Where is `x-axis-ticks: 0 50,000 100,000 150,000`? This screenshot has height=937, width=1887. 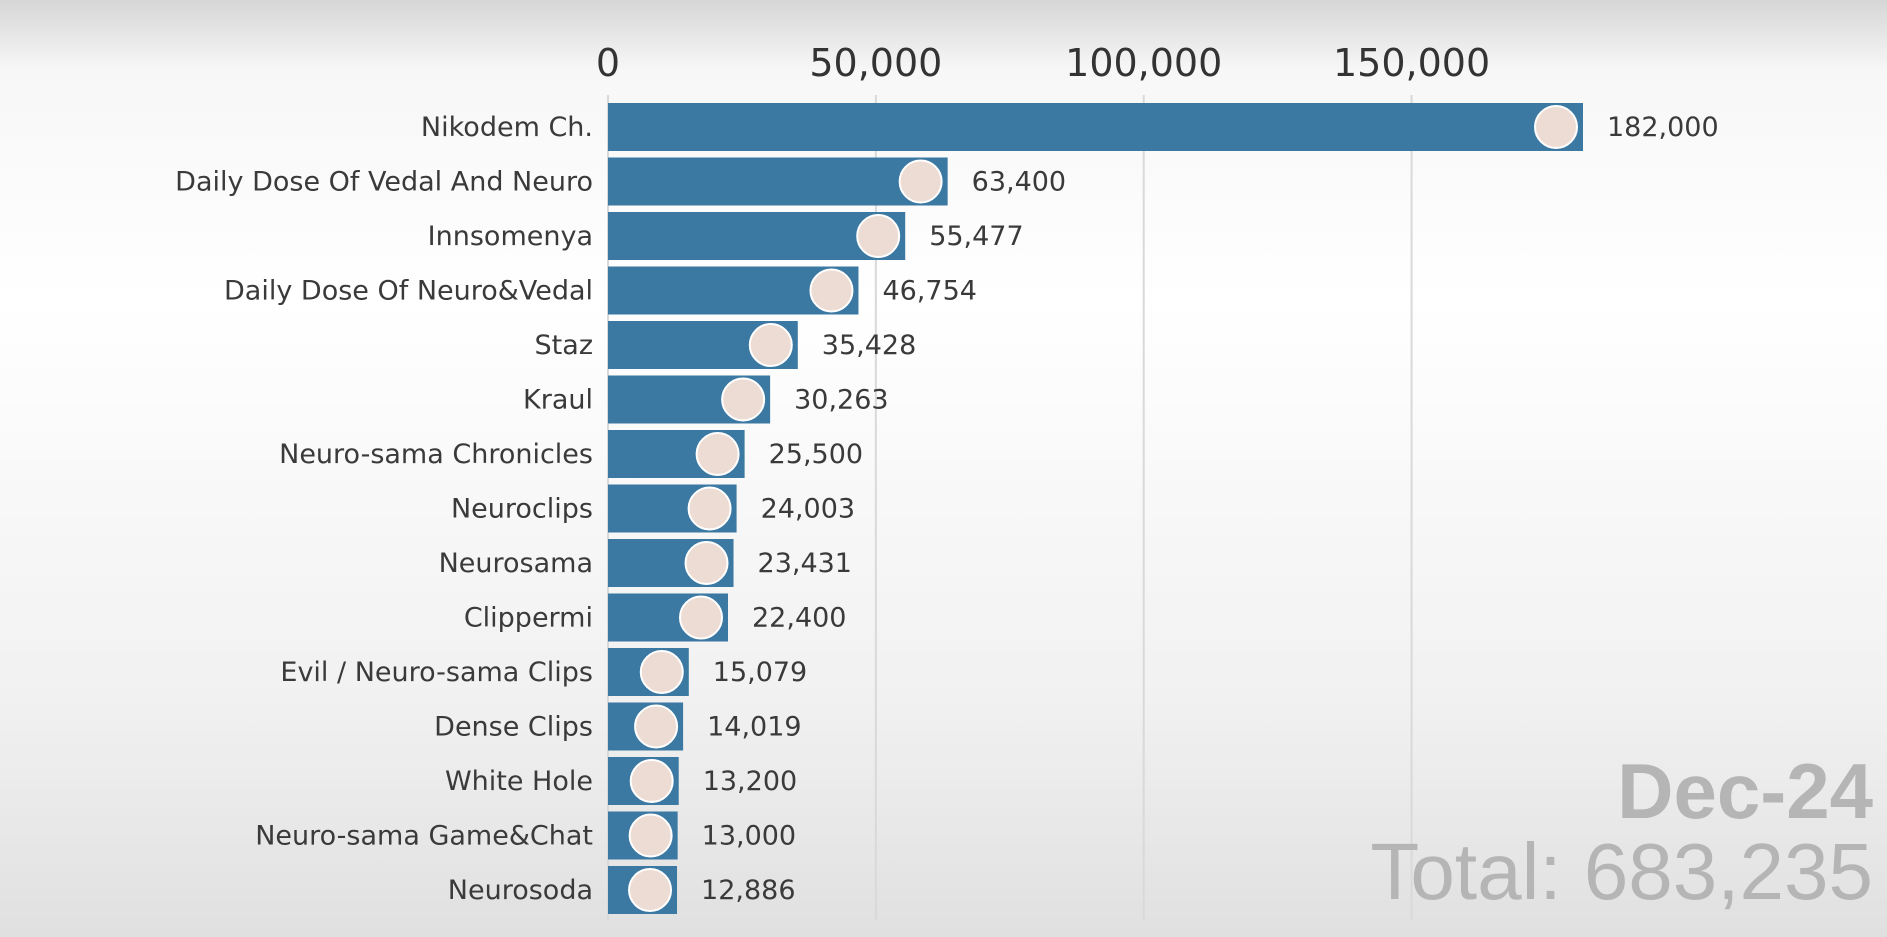 x-axis-ticks: 0 50,000 100,000 150,000 is located at coordinates (1043, 63).